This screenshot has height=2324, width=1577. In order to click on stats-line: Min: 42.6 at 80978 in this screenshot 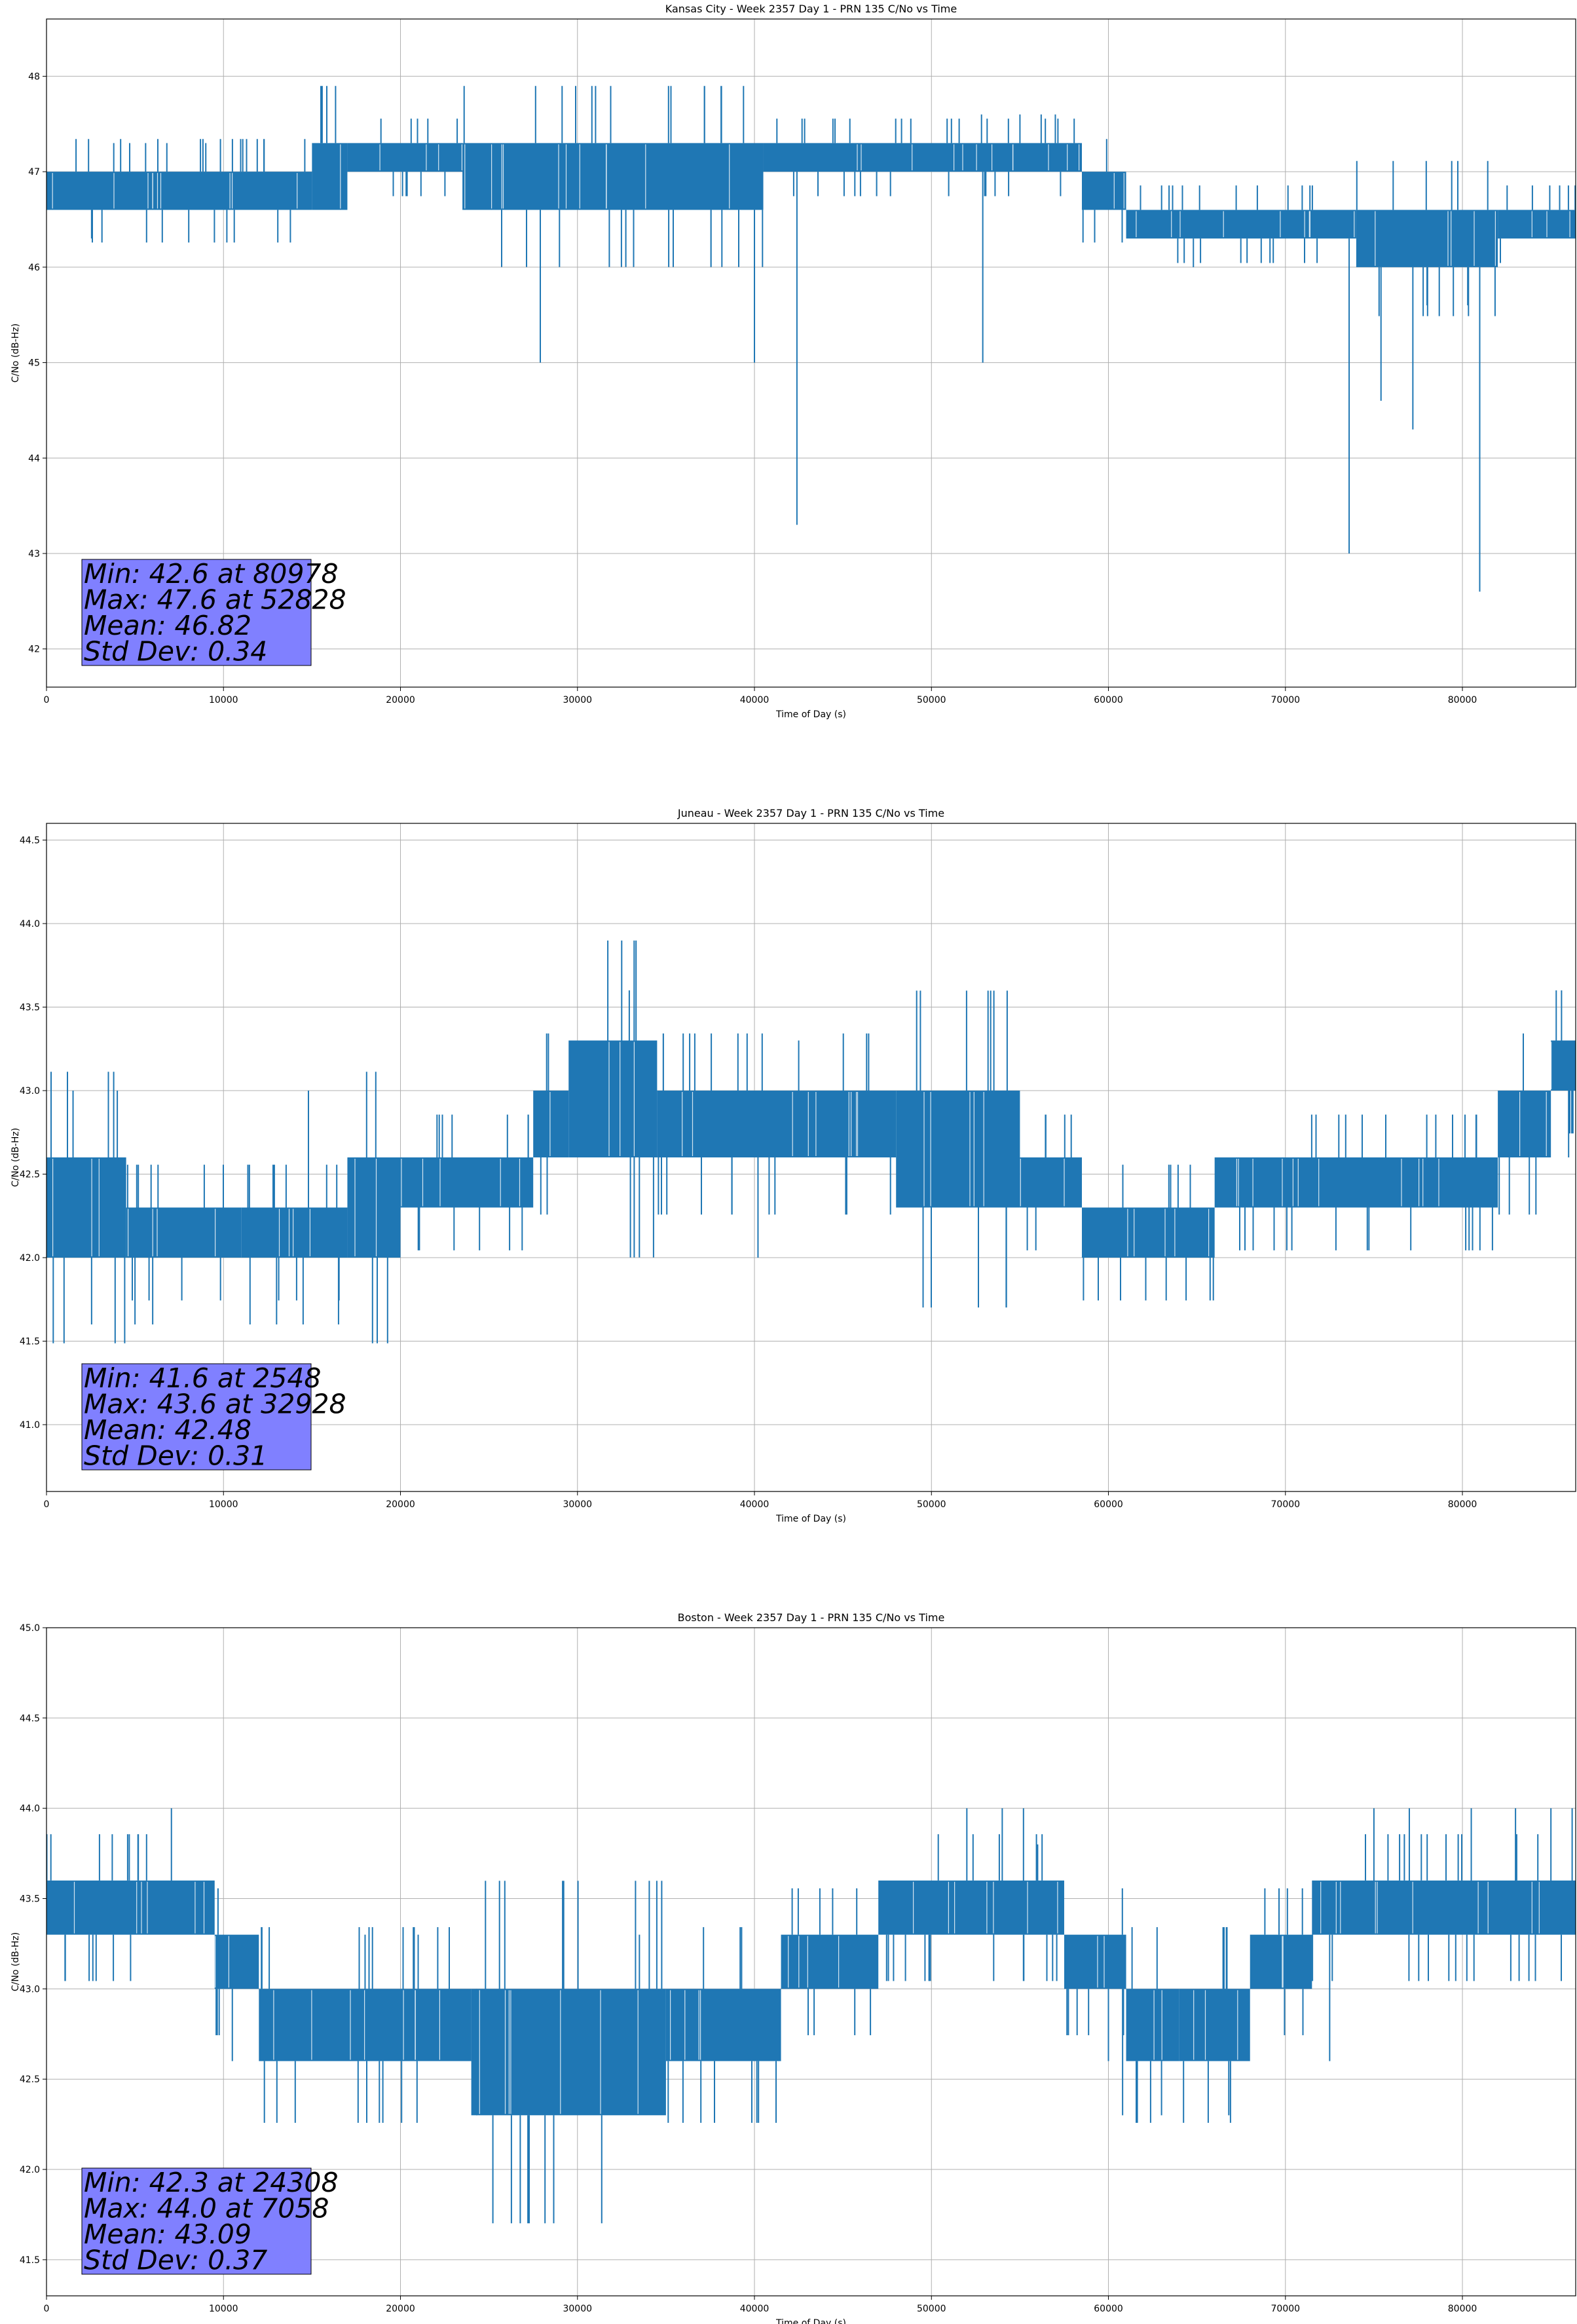, I will do `click(211, 574)`.